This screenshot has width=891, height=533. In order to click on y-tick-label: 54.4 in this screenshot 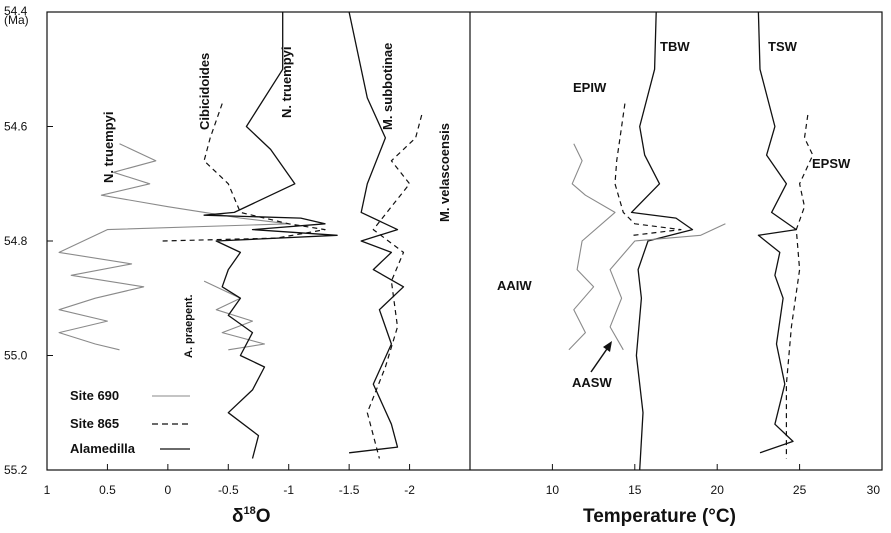, I will do `click(16, 11)`.